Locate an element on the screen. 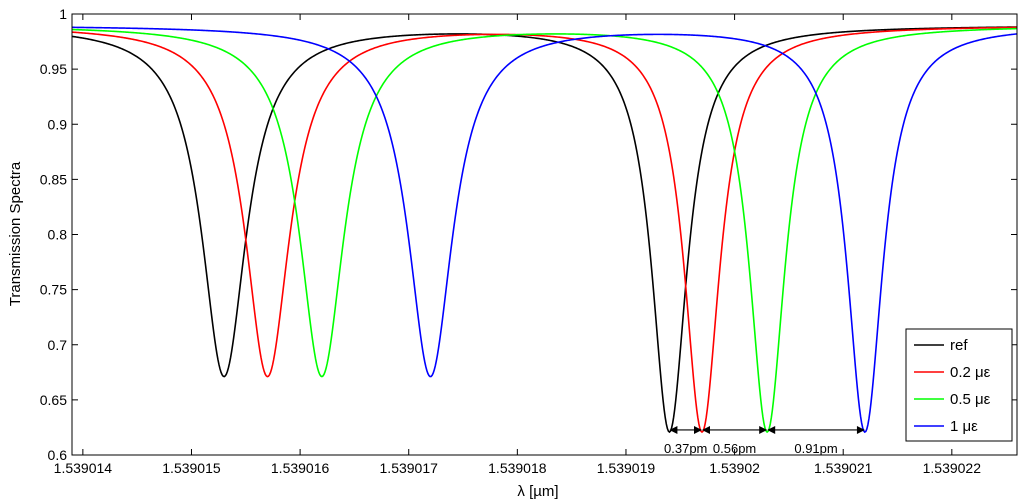  x-tick-label: 1.53902 is located at coordinates (734, 468).